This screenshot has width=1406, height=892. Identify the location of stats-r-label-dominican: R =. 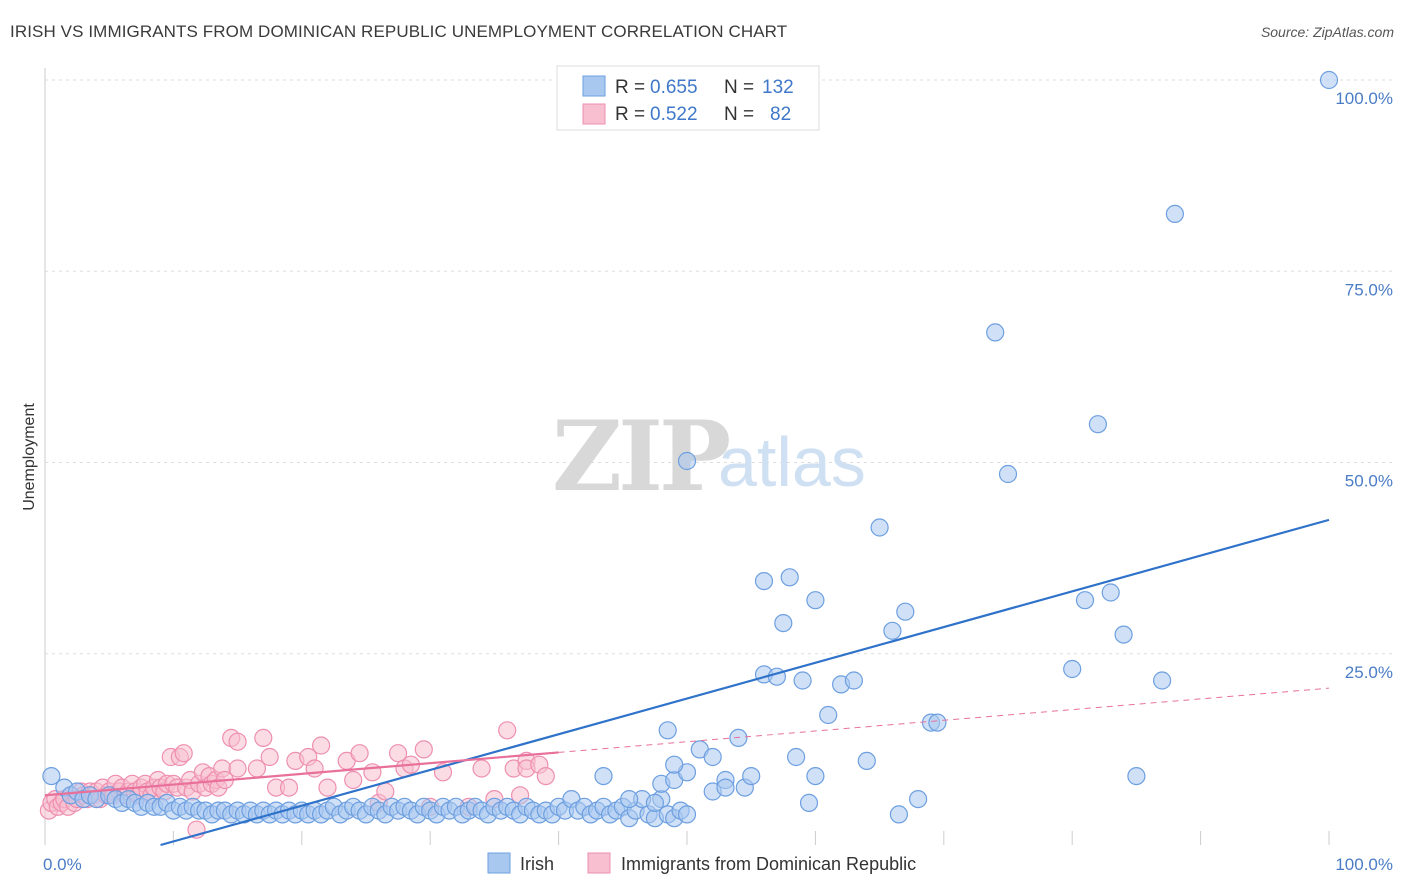
(630, 114).